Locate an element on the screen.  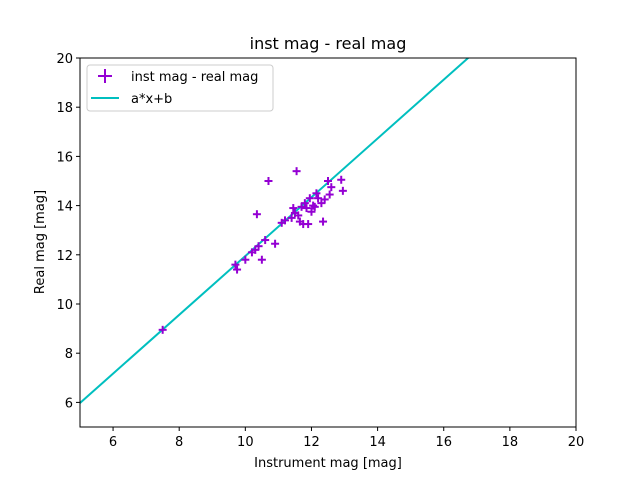
y-tick-label: 10 is located at coordinates (64, 305).